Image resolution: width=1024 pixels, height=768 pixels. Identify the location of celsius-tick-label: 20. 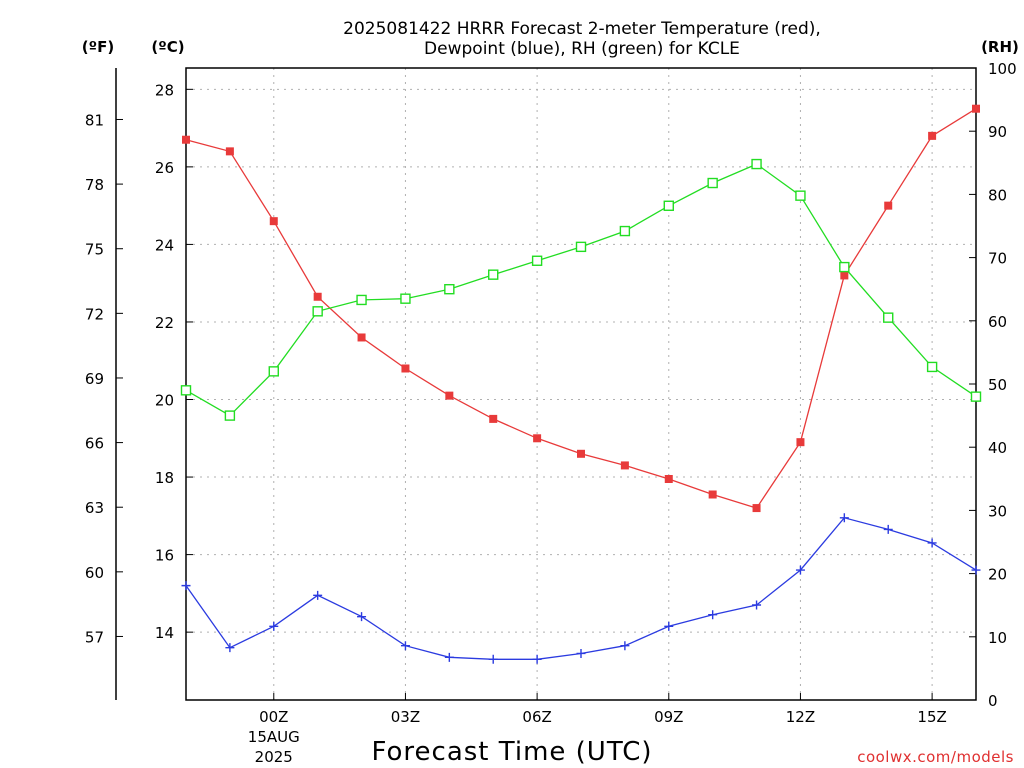
(164, 401).